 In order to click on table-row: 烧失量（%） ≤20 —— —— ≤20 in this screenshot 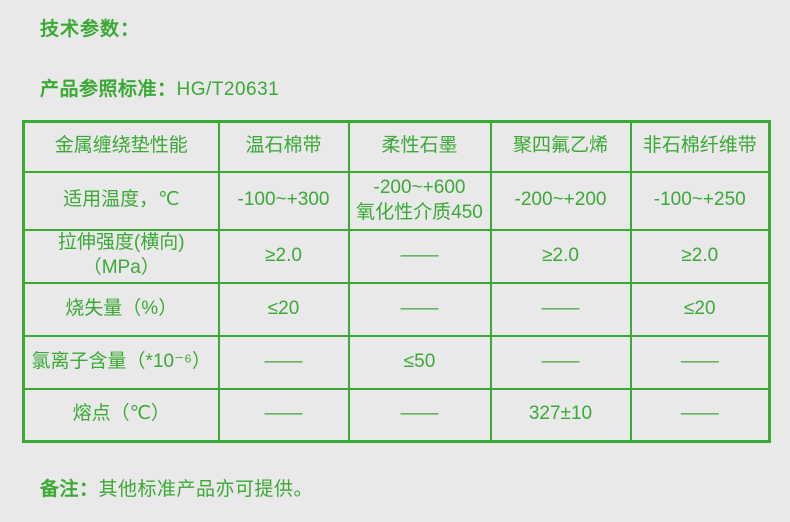, I will do `click(396, 309)`.